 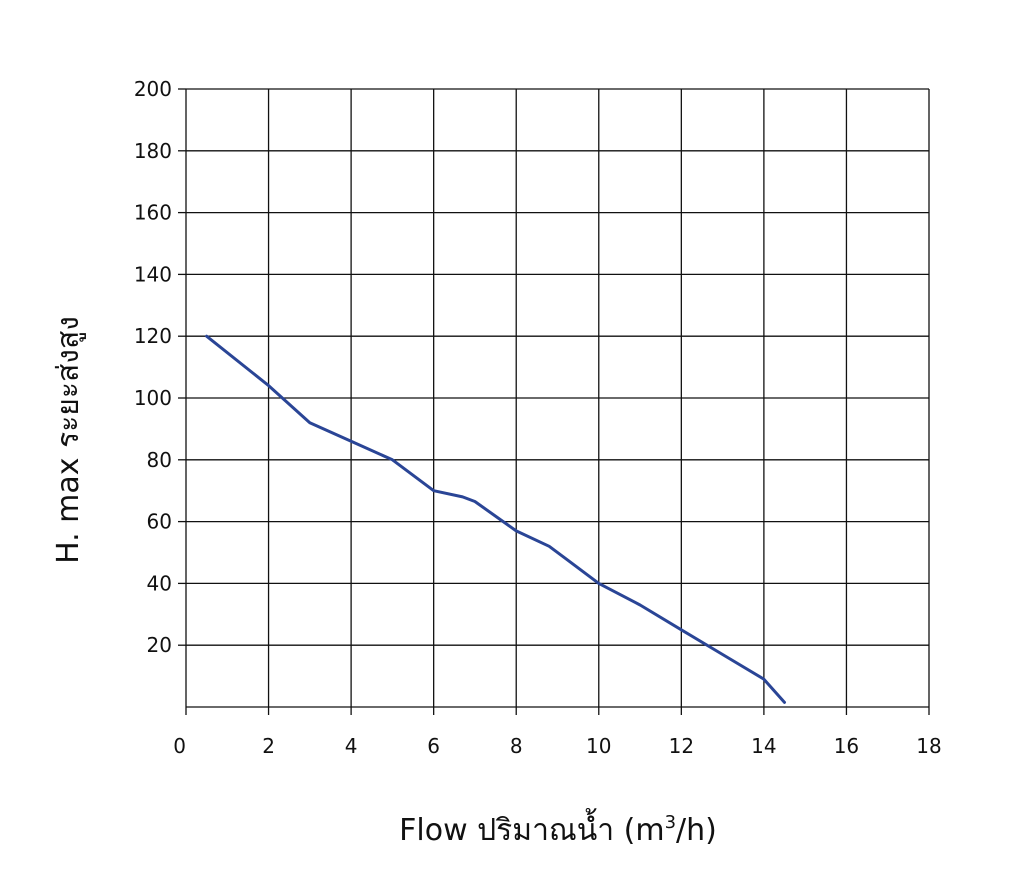 I want to click on y-tick-label: 60, so click(x=159, y=522).